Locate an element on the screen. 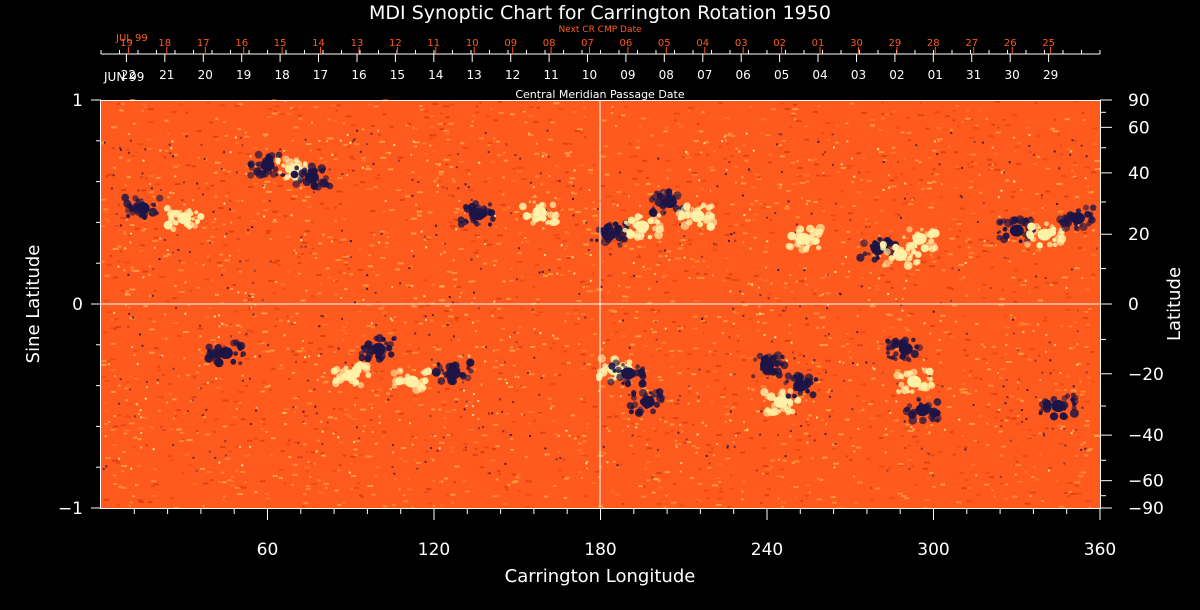 The height and width of the screenshot is (610, 1200). active-region is located at coordinates (1076, 218).